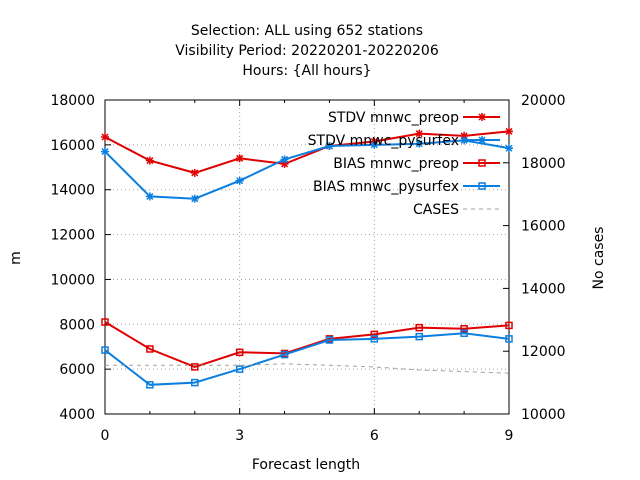  I want to click on y-tick-label: 4000, so click(77, 415).